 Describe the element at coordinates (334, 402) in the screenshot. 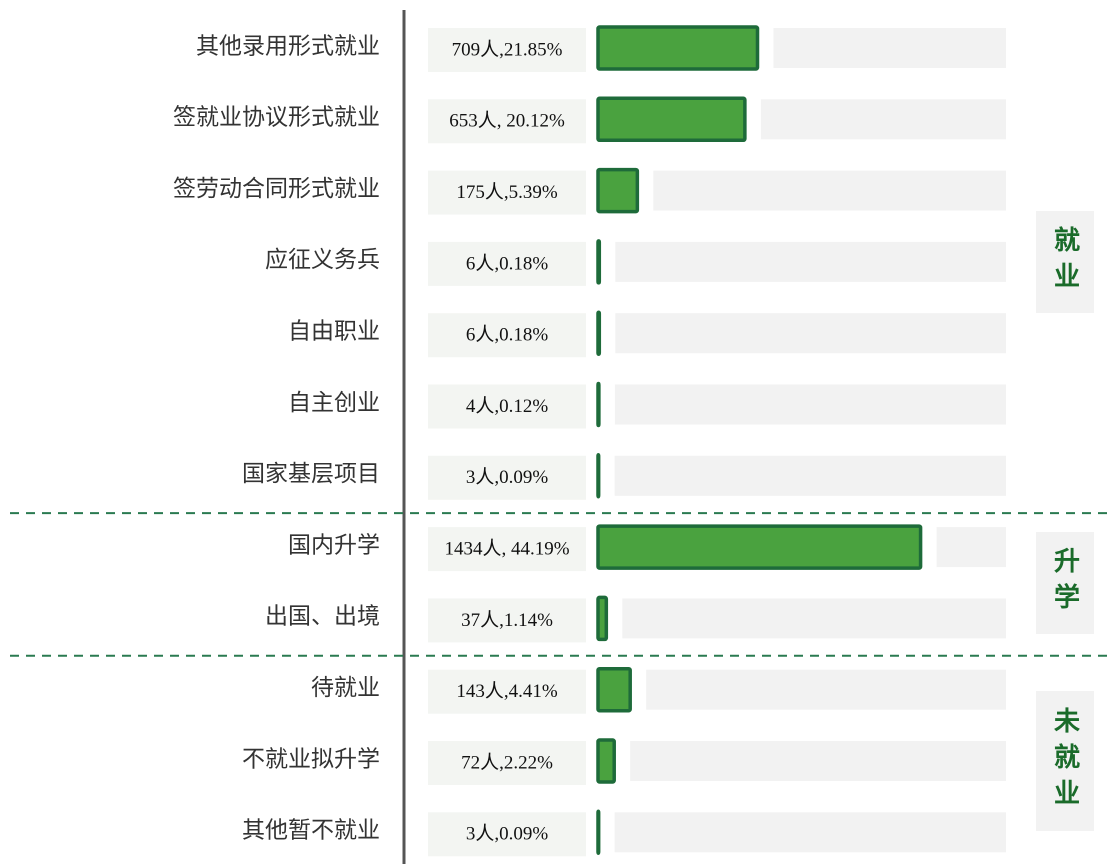

I see `category-label: 自主创业` at that location.